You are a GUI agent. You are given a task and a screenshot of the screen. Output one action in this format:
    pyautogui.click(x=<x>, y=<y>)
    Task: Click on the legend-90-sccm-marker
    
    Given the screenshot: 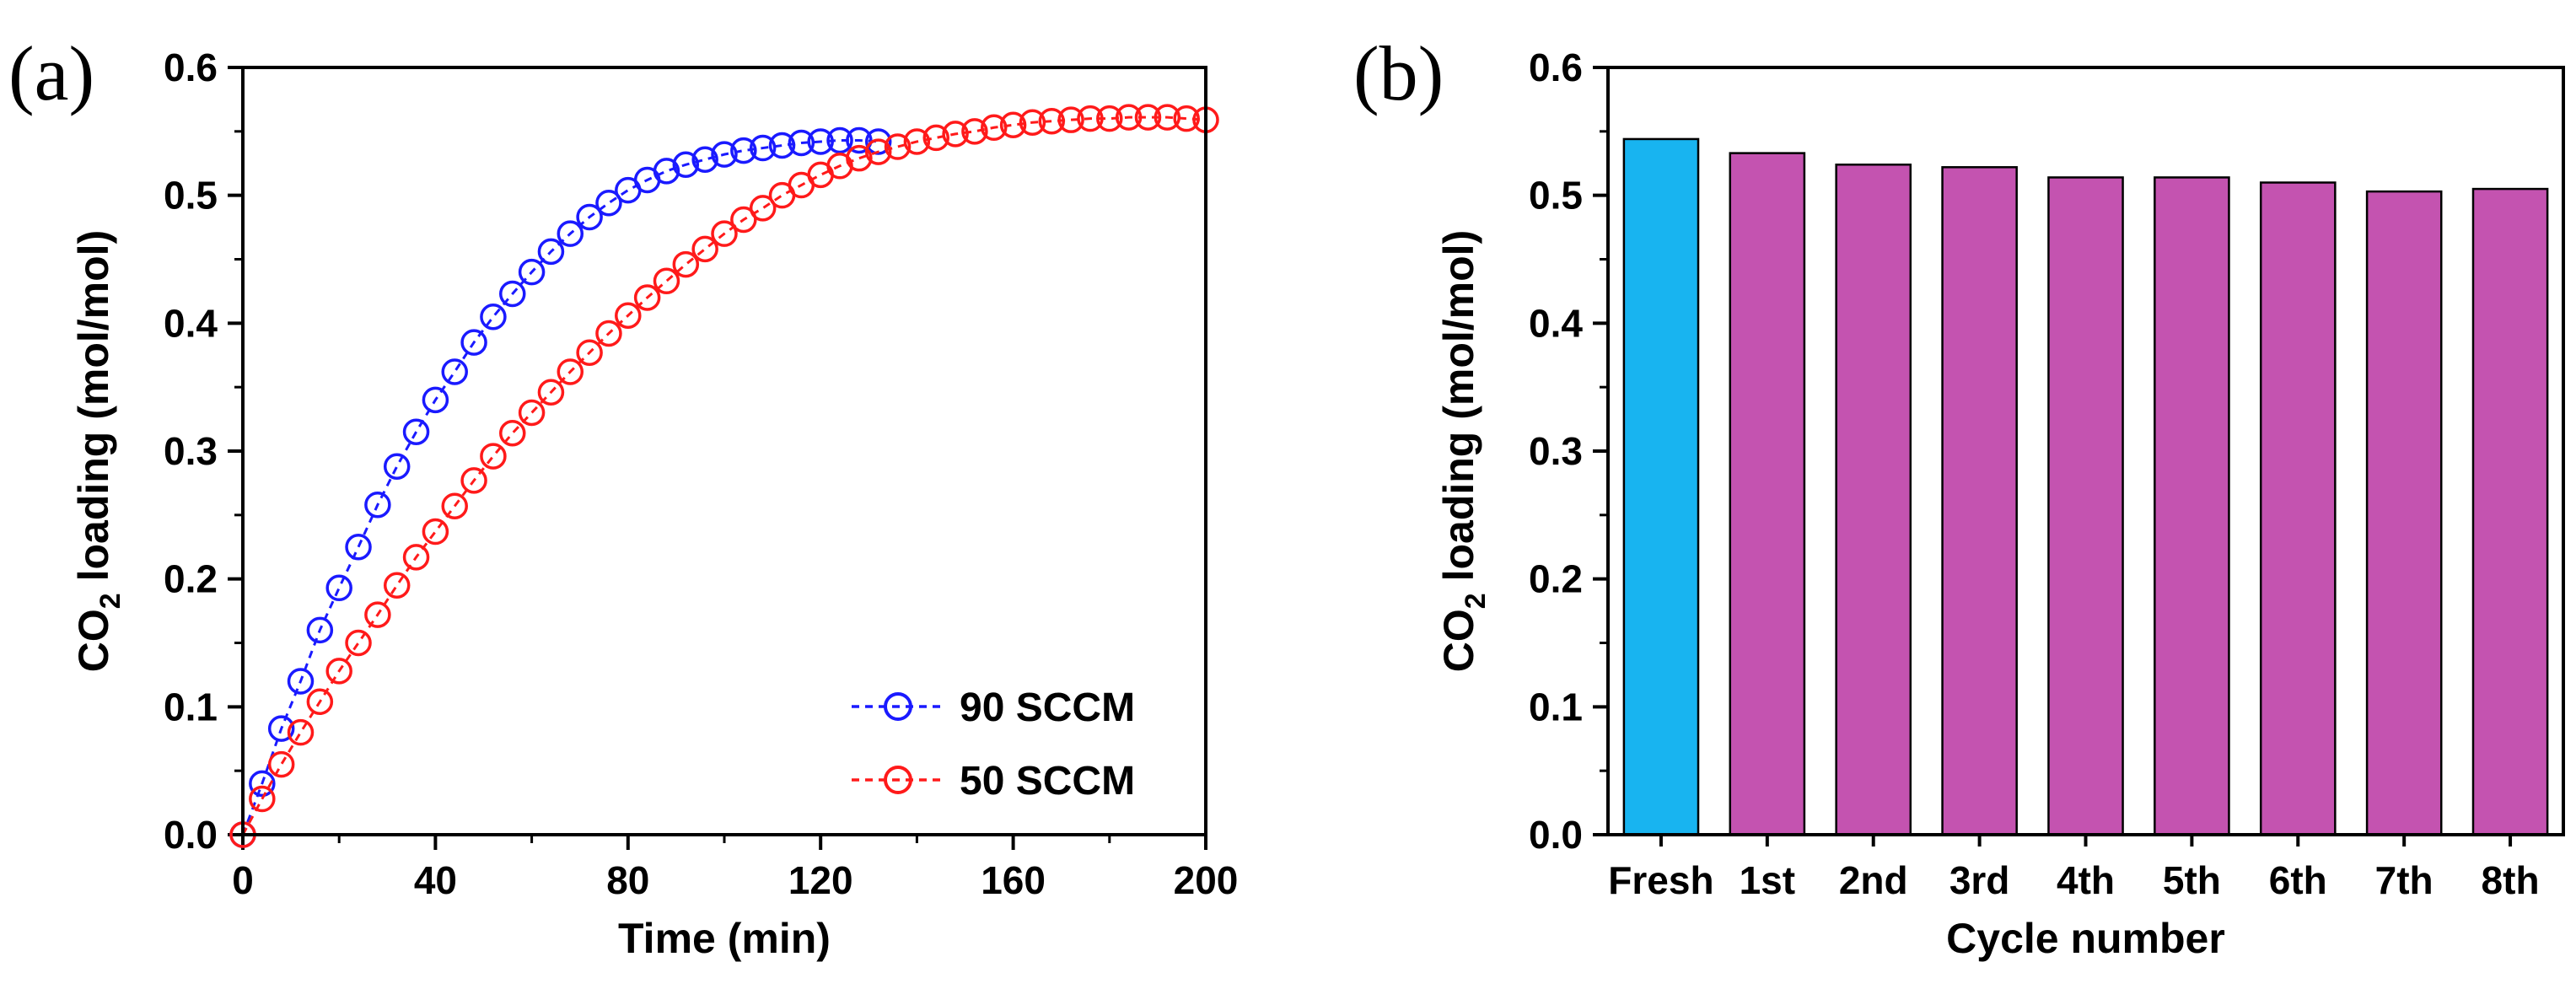 What is the action you would take?
    pyautogui.click(x=898, y=707)
    